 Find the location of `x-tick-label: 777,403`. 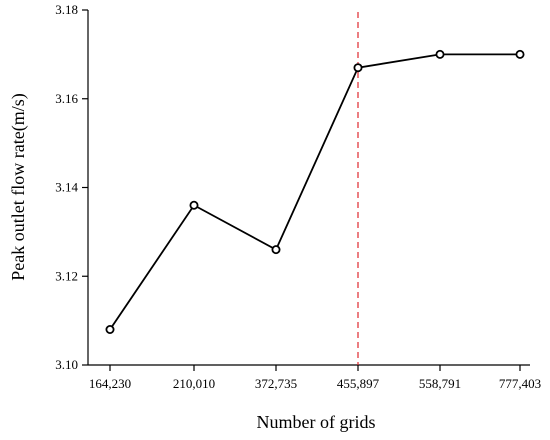

x-tick-label: 777,403 is located at coordinates (520, 383).